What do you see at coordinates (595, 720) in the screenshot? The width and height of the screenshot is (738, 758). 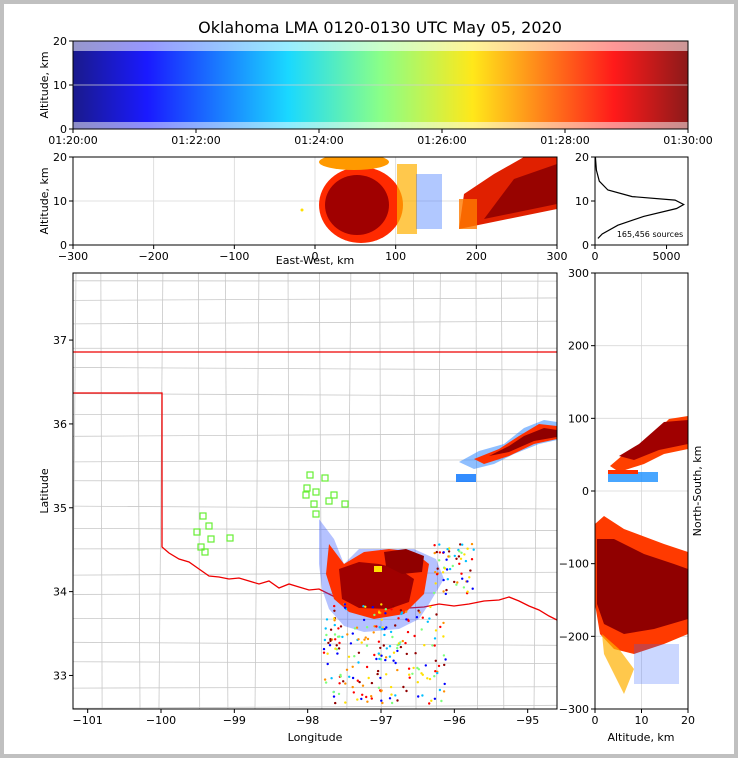 I see `ns-alt-axis-tick-label: 0` at bounding box center [595, 720].